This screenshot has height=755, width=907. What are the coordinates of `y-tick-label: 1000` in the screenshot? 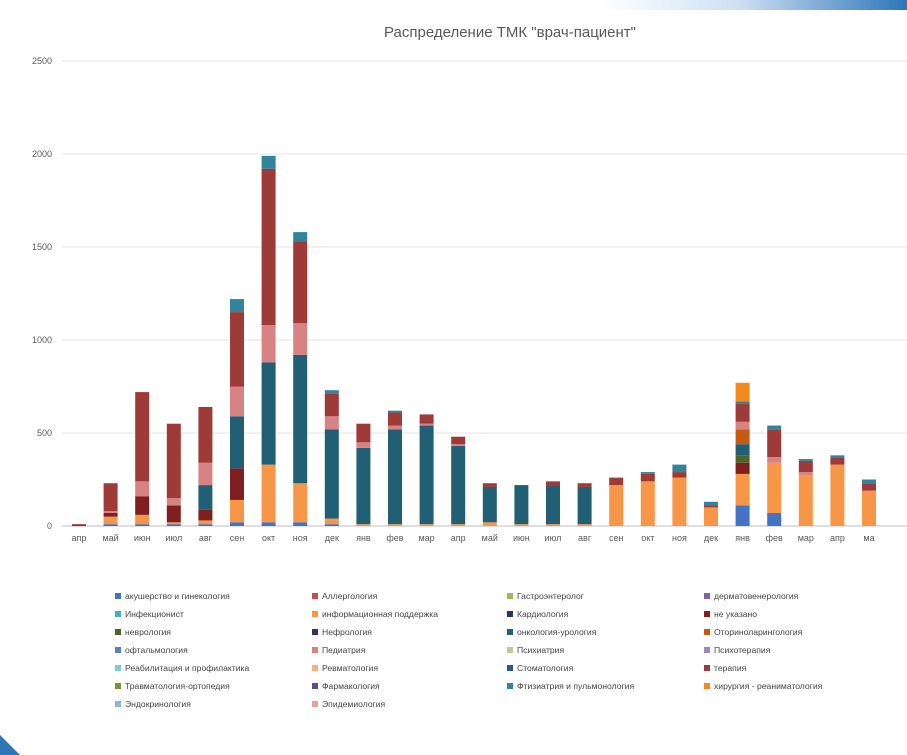 It's located at (42, 340).